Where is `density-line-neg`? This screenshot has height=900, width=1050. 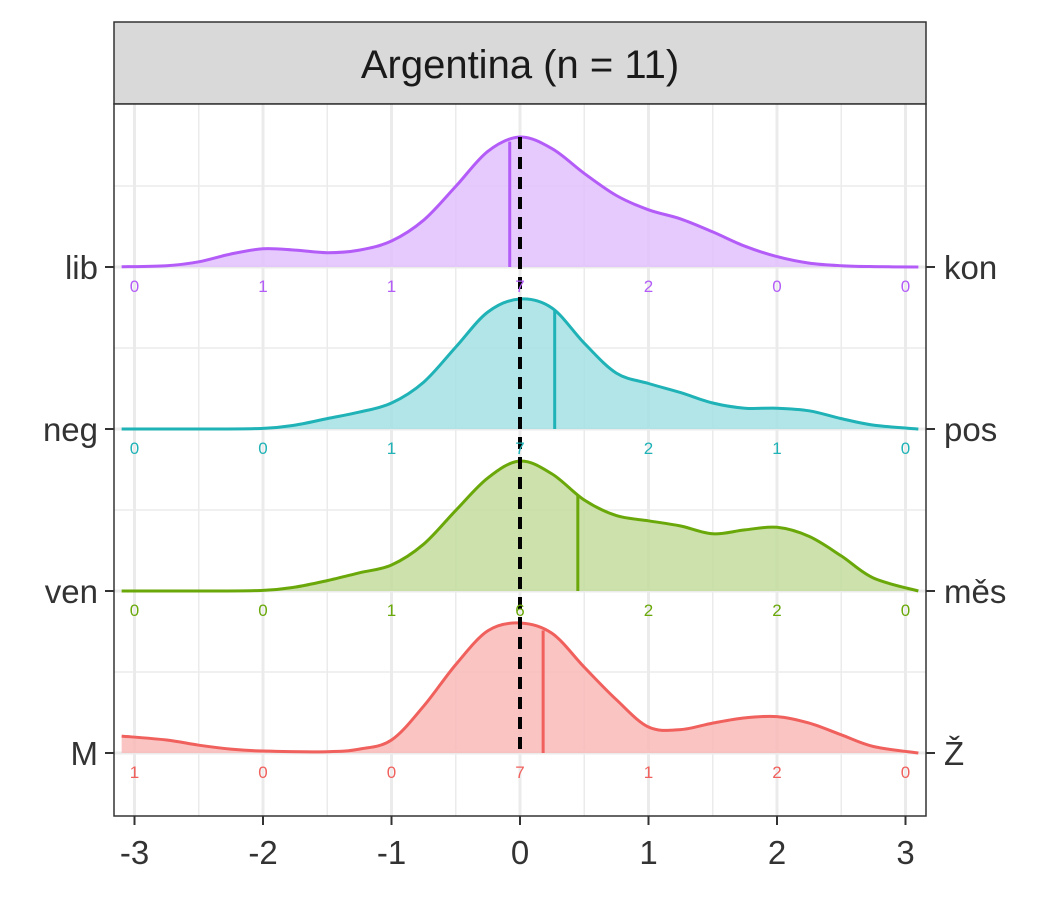
density-line-neg is located at coordinates (520, 364).